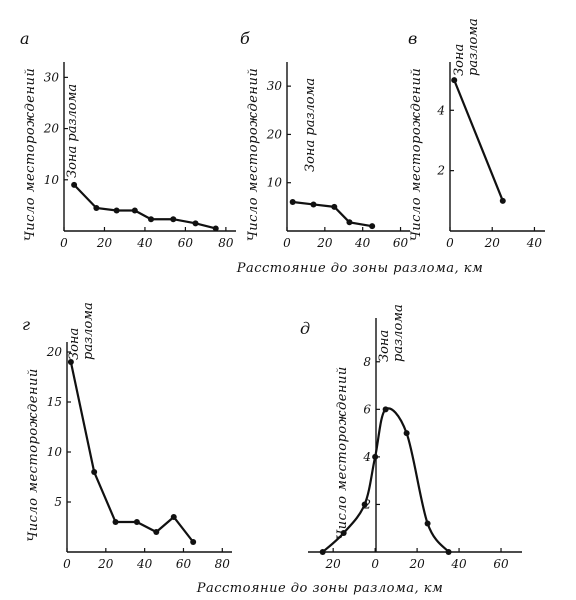 The width and height of the screenshot is (576, 600). Describe the element at coordinates (245, 38) in the screenshot. I see `panel-label: б` at that location.